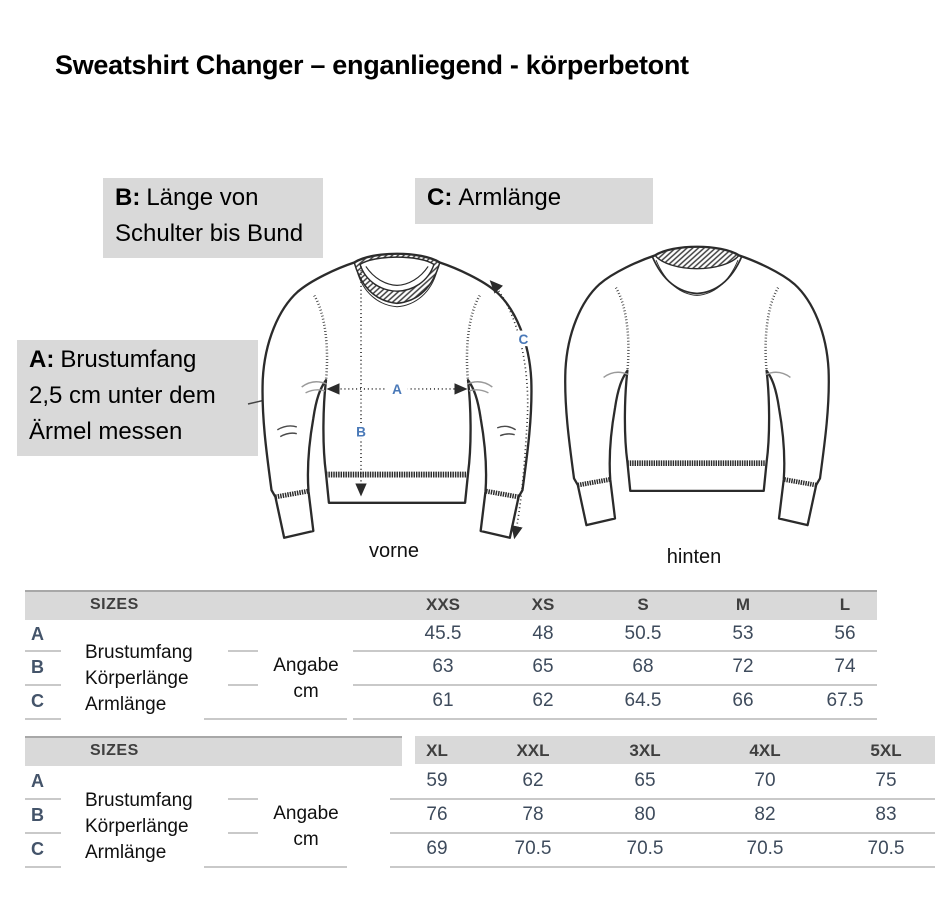 Image resolution: width=945 pixels, height=901 pixels. Describe the element at coordinates (187, 197) in the screenshot. I see `callout-b-line1: B: Länge von` at that location.